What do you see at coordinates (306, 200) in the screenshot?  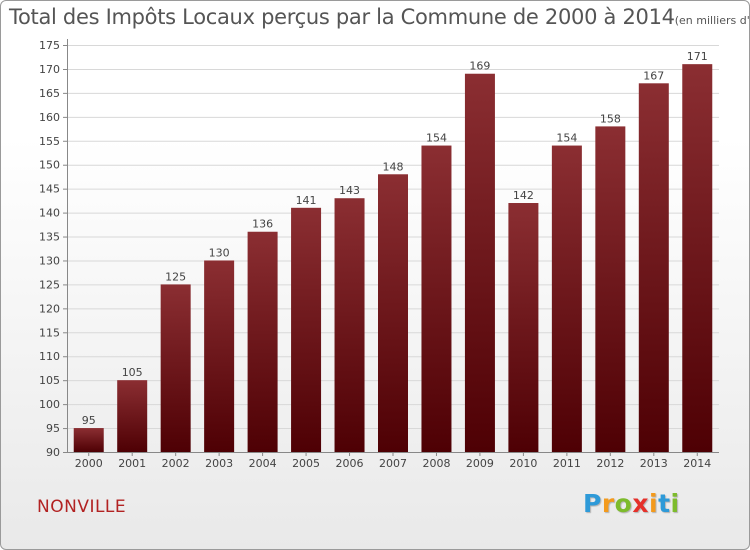 I see `data-label: 141` at bounding box center [306, 200].